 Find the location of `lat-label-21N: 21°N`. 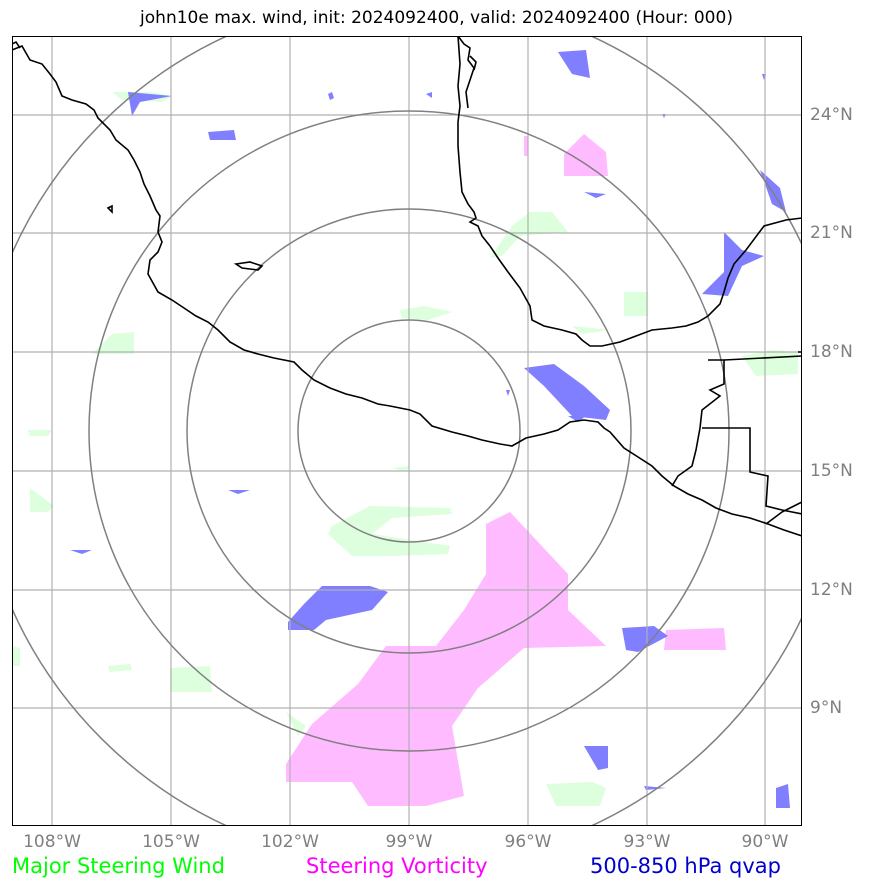

lat-label-21N: 21°N is located at coordinates (831, 233).